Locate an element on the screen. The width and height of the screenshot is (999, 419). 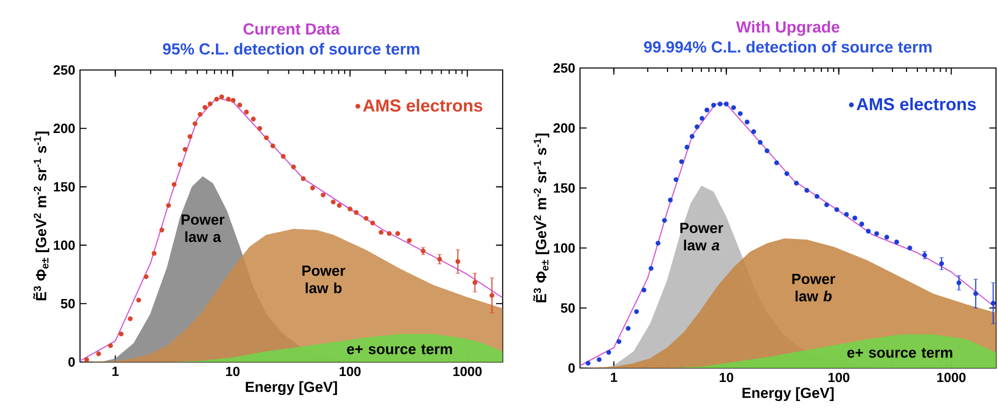
chart-subtitle: 99.994% C.L. detection of source term is located at coordinates (788, 46).